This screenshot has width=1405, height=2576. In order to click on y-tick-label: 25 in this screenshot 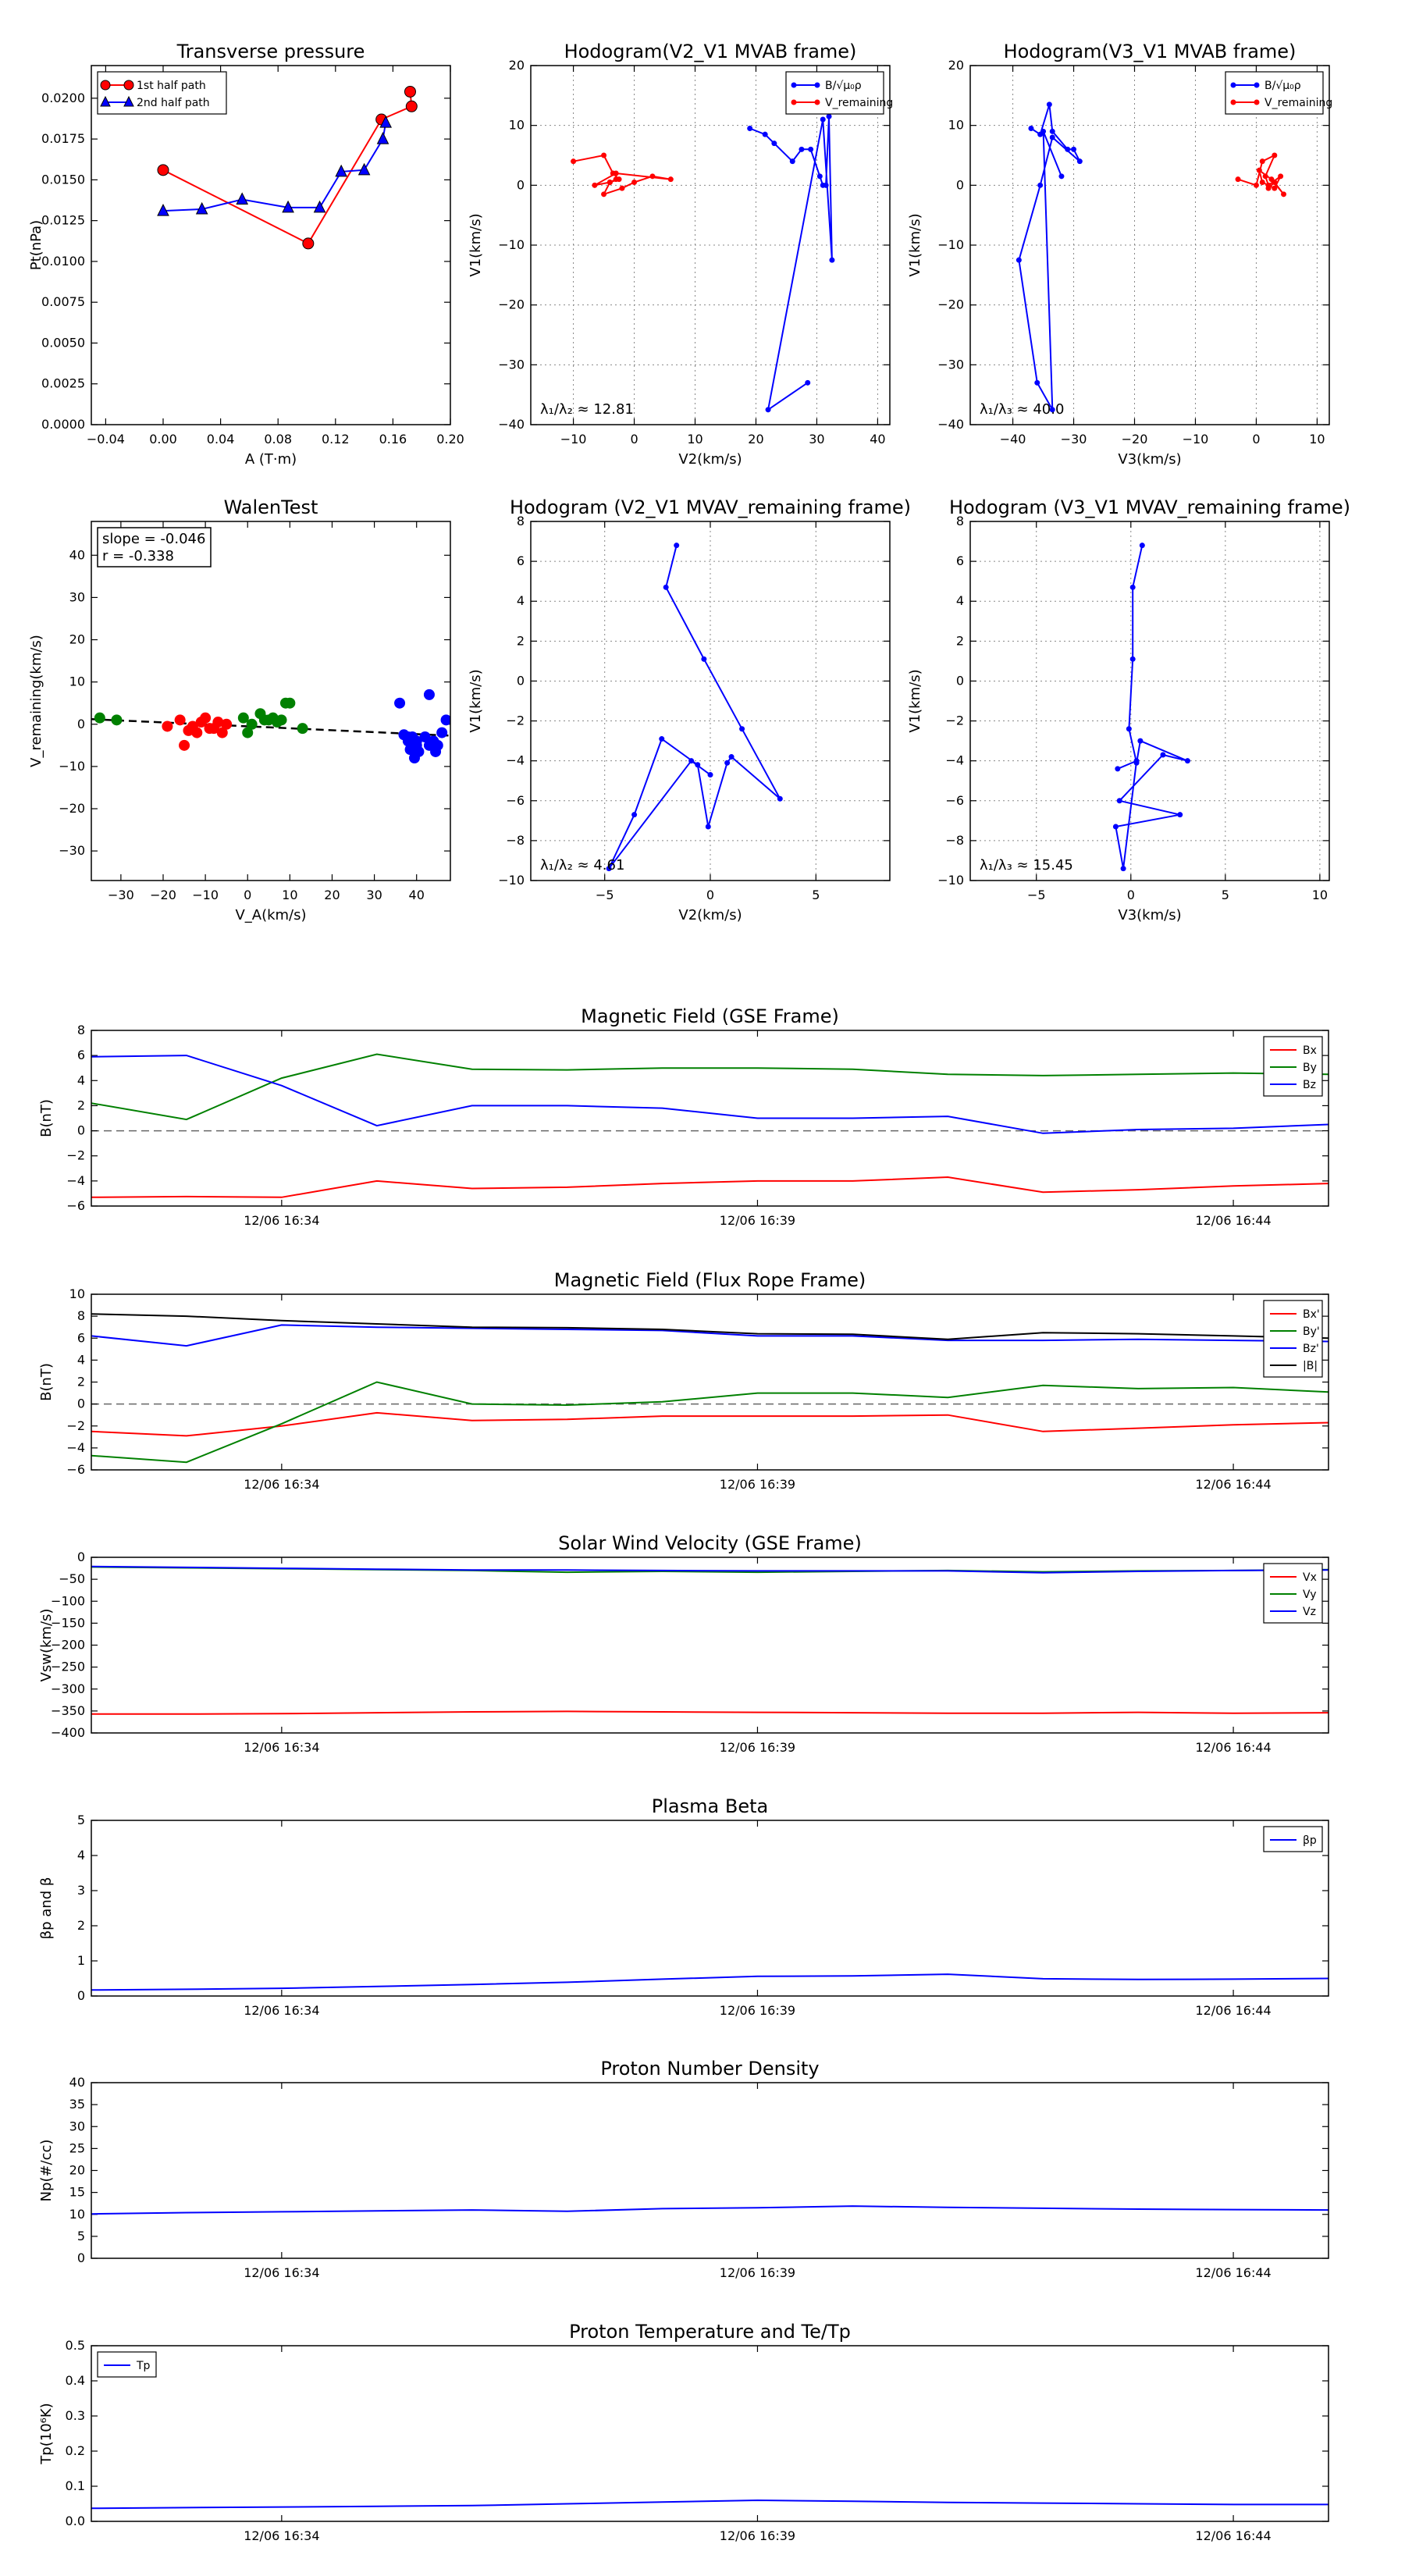, I will do `click(77, 2147)`.